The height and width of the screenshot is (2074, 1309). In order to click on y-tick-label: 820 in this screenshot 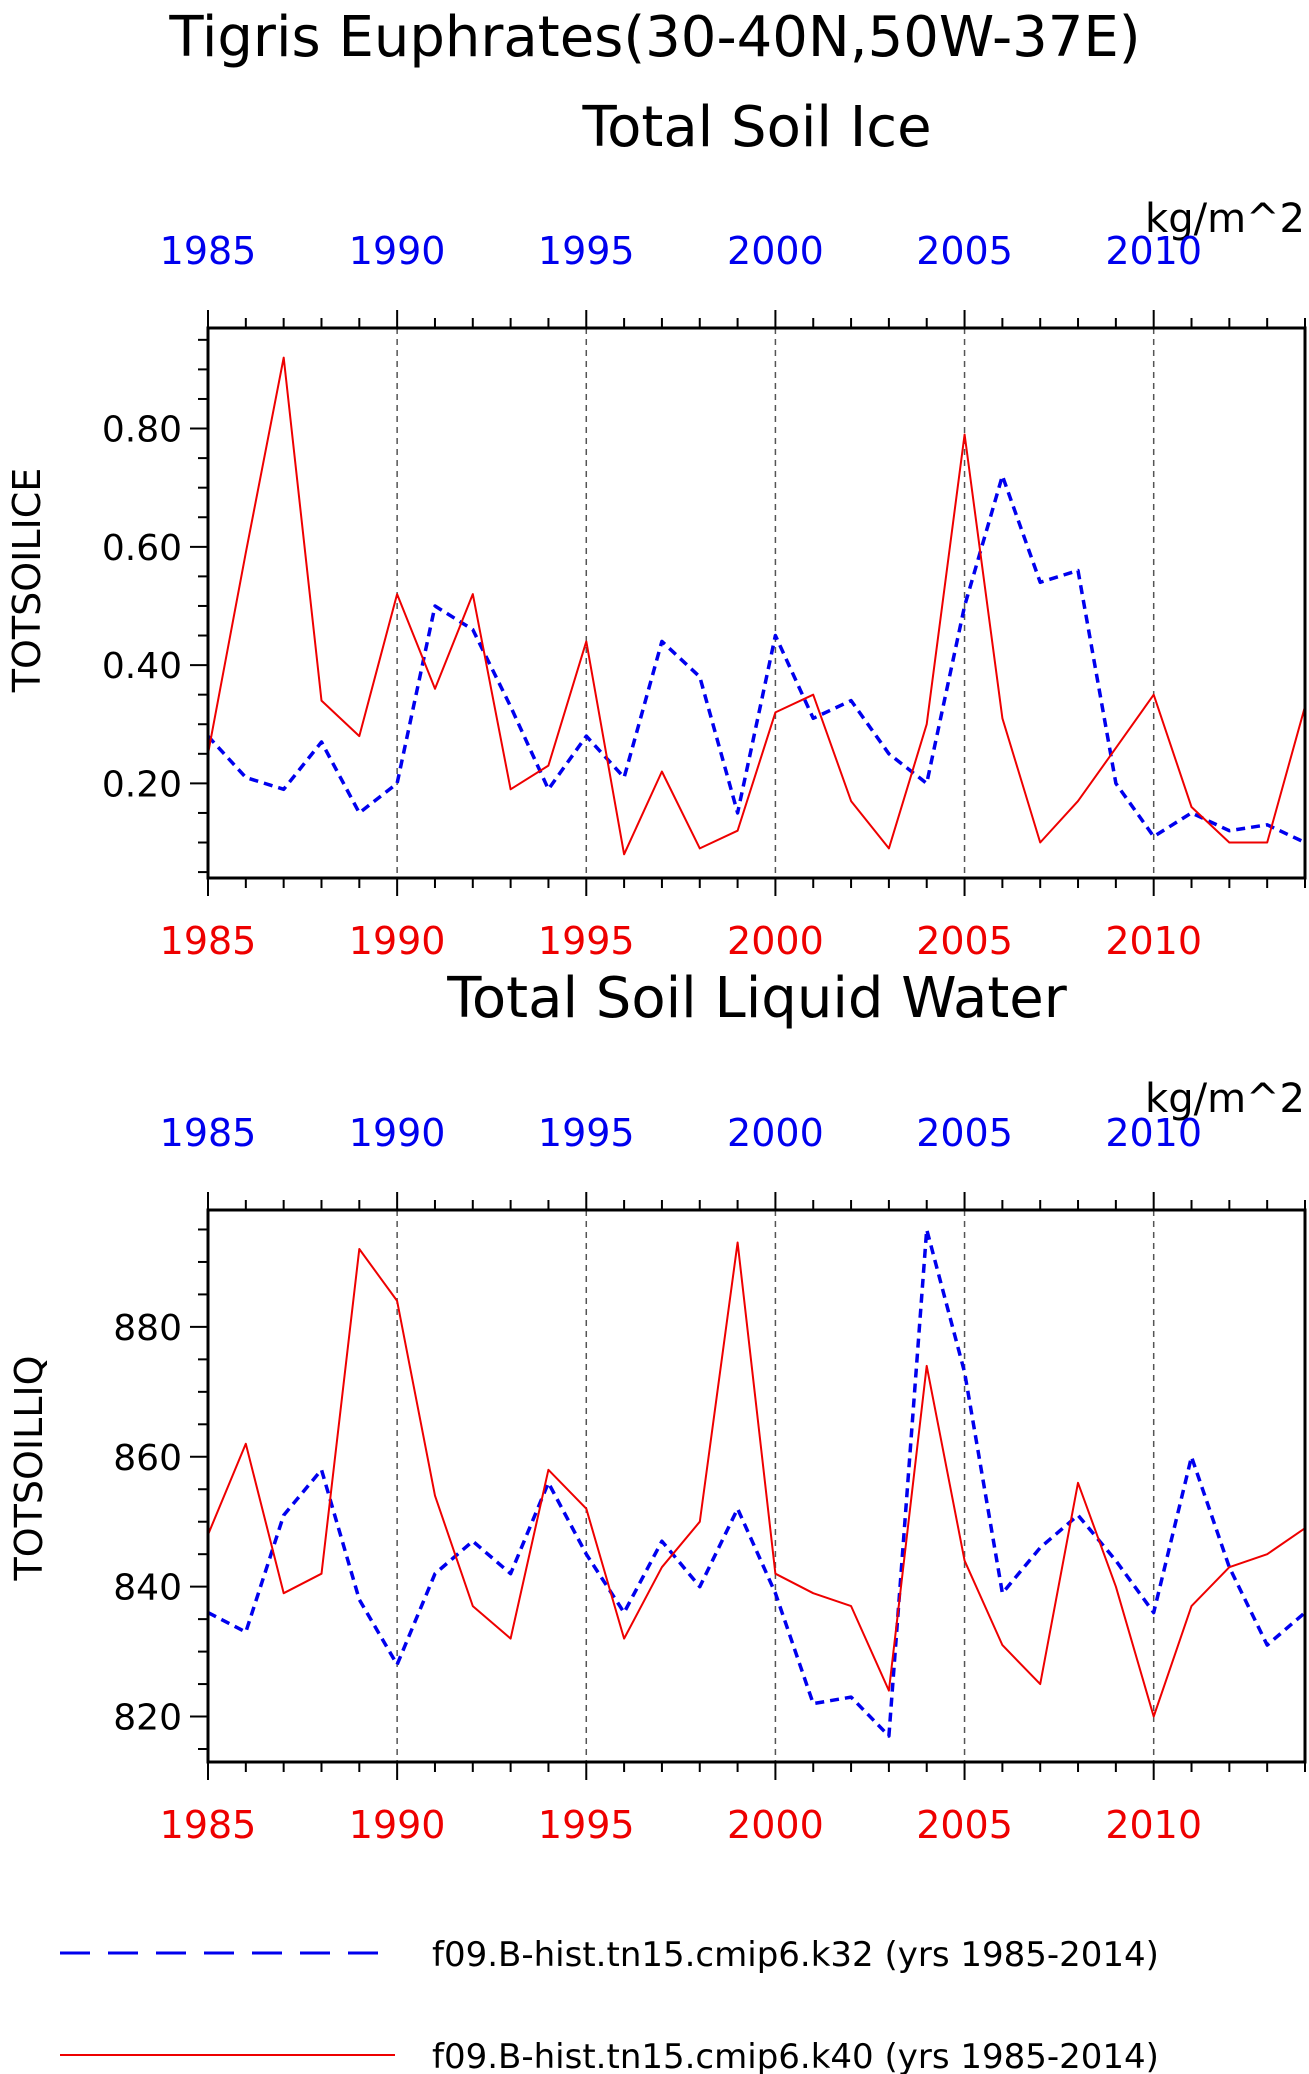, I will do `click(147, 1718)`.